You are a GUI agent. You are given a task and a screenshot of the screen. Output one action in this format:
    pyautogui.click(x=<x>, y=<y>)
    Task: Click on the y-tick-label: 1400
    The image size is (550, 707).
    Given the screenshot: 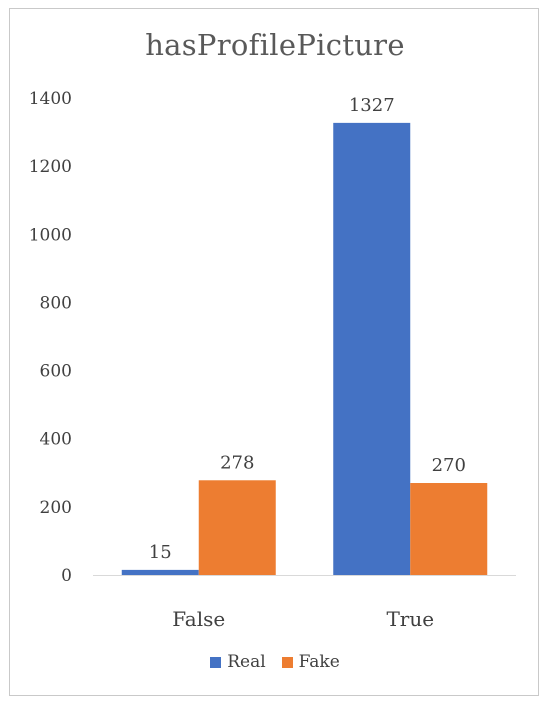 What is the action you would take?
    pyautogui.click(x=50, y=99)
    